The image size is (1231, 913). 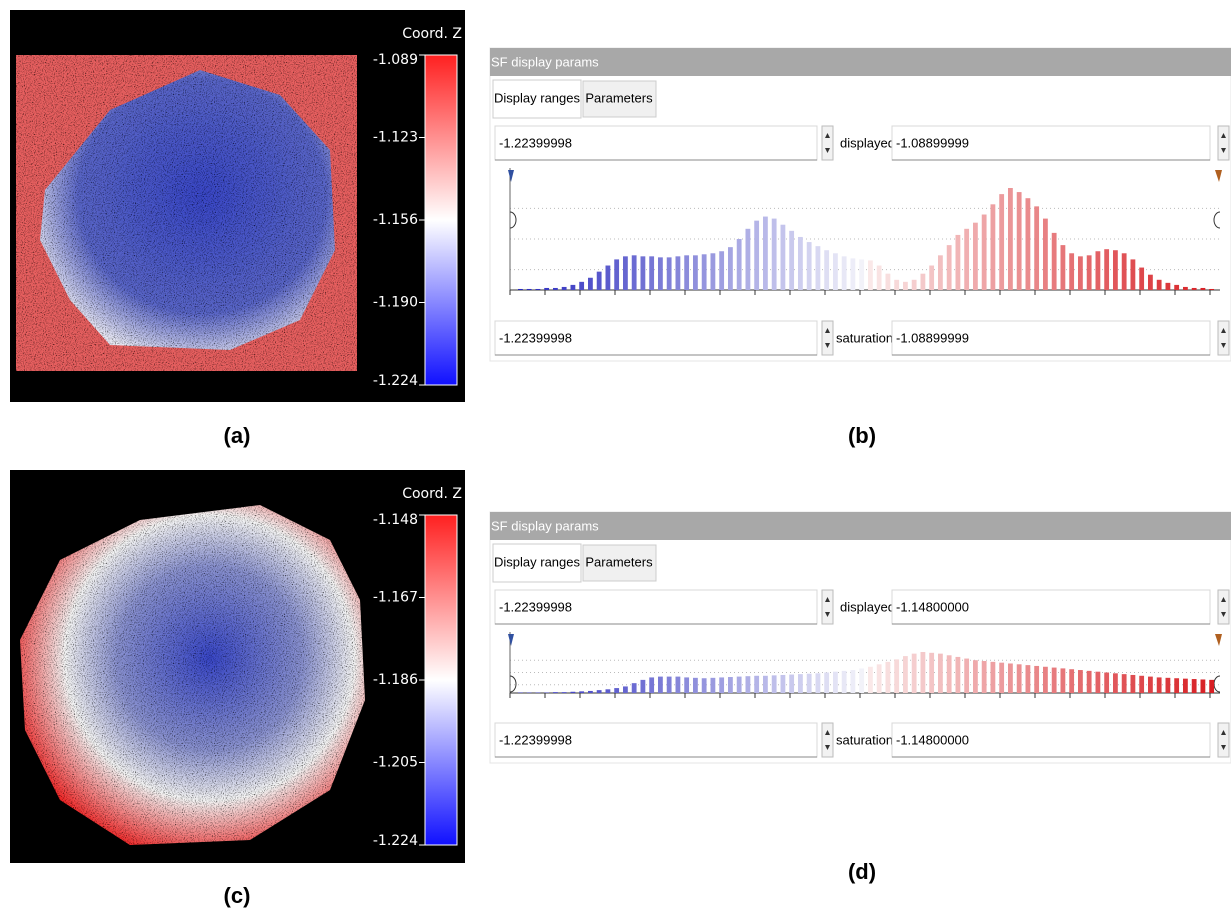 What do you see at coordinates (864, 337) in the screenshot?
I see `field-label: saturation` at bounding box center [864, 337].